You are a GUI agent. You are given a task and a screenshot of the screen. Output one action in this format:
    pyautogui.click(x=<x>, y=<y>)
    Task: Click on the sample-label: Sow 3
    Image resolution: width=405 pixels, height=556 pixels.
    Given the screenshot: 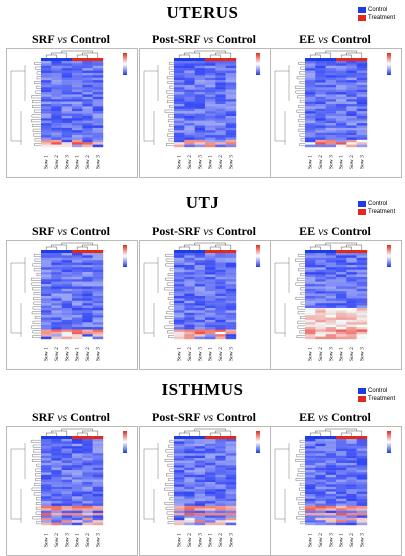 What is the action you would take?
    pyautogui.click(x=200, y=354)
    